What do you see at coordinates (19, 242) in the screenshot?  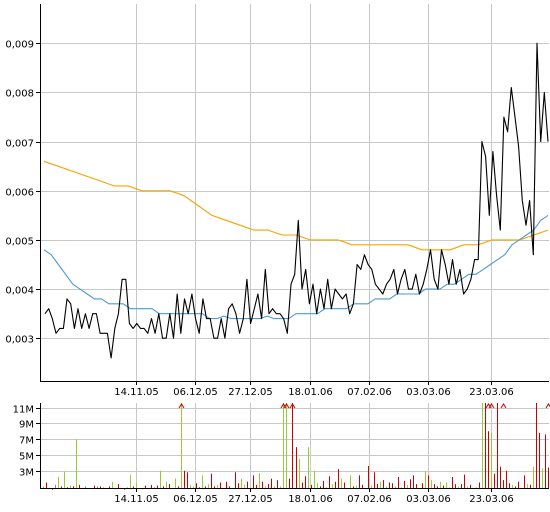 I see `price-y-tick-label: 0,005` at bounding box center [19, 242].